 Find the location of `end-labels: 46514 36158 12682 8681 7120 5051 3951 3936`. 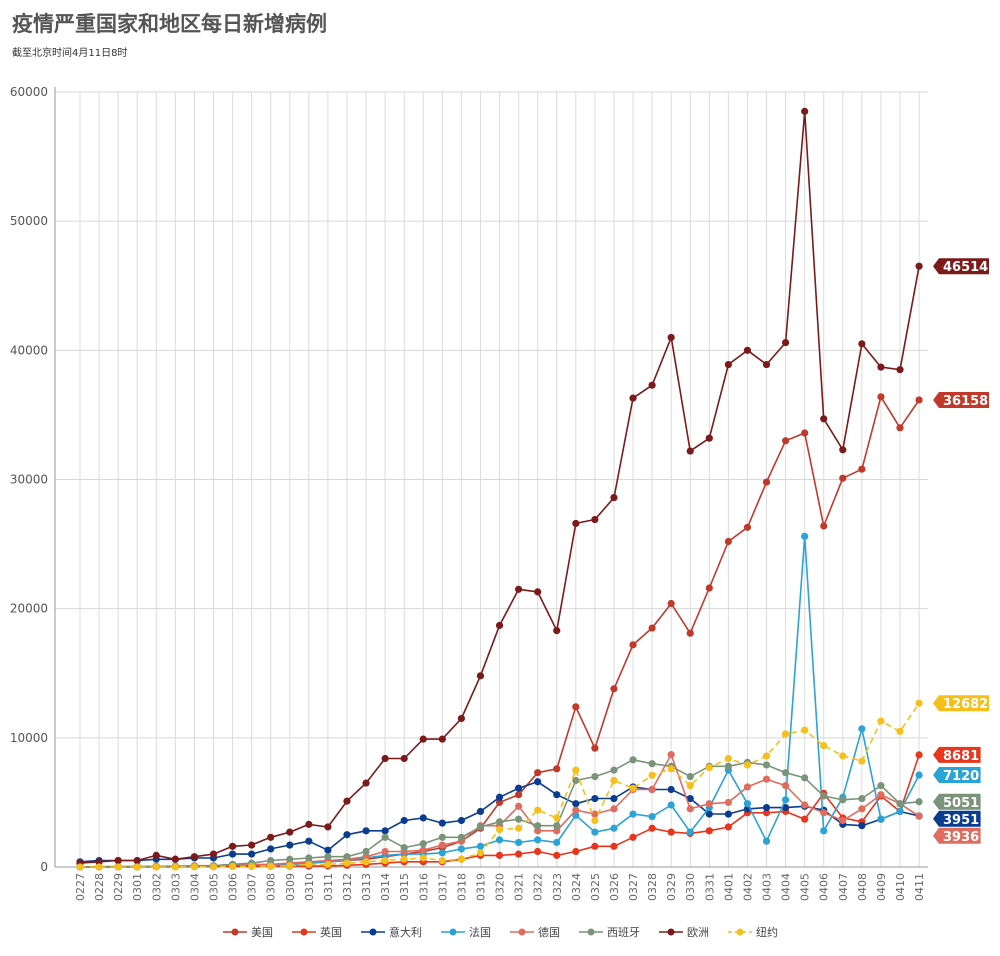

end-labels: 46514 36158 12682 8681 7120 5051 3951 3936 is located at coordinates (961, 551).